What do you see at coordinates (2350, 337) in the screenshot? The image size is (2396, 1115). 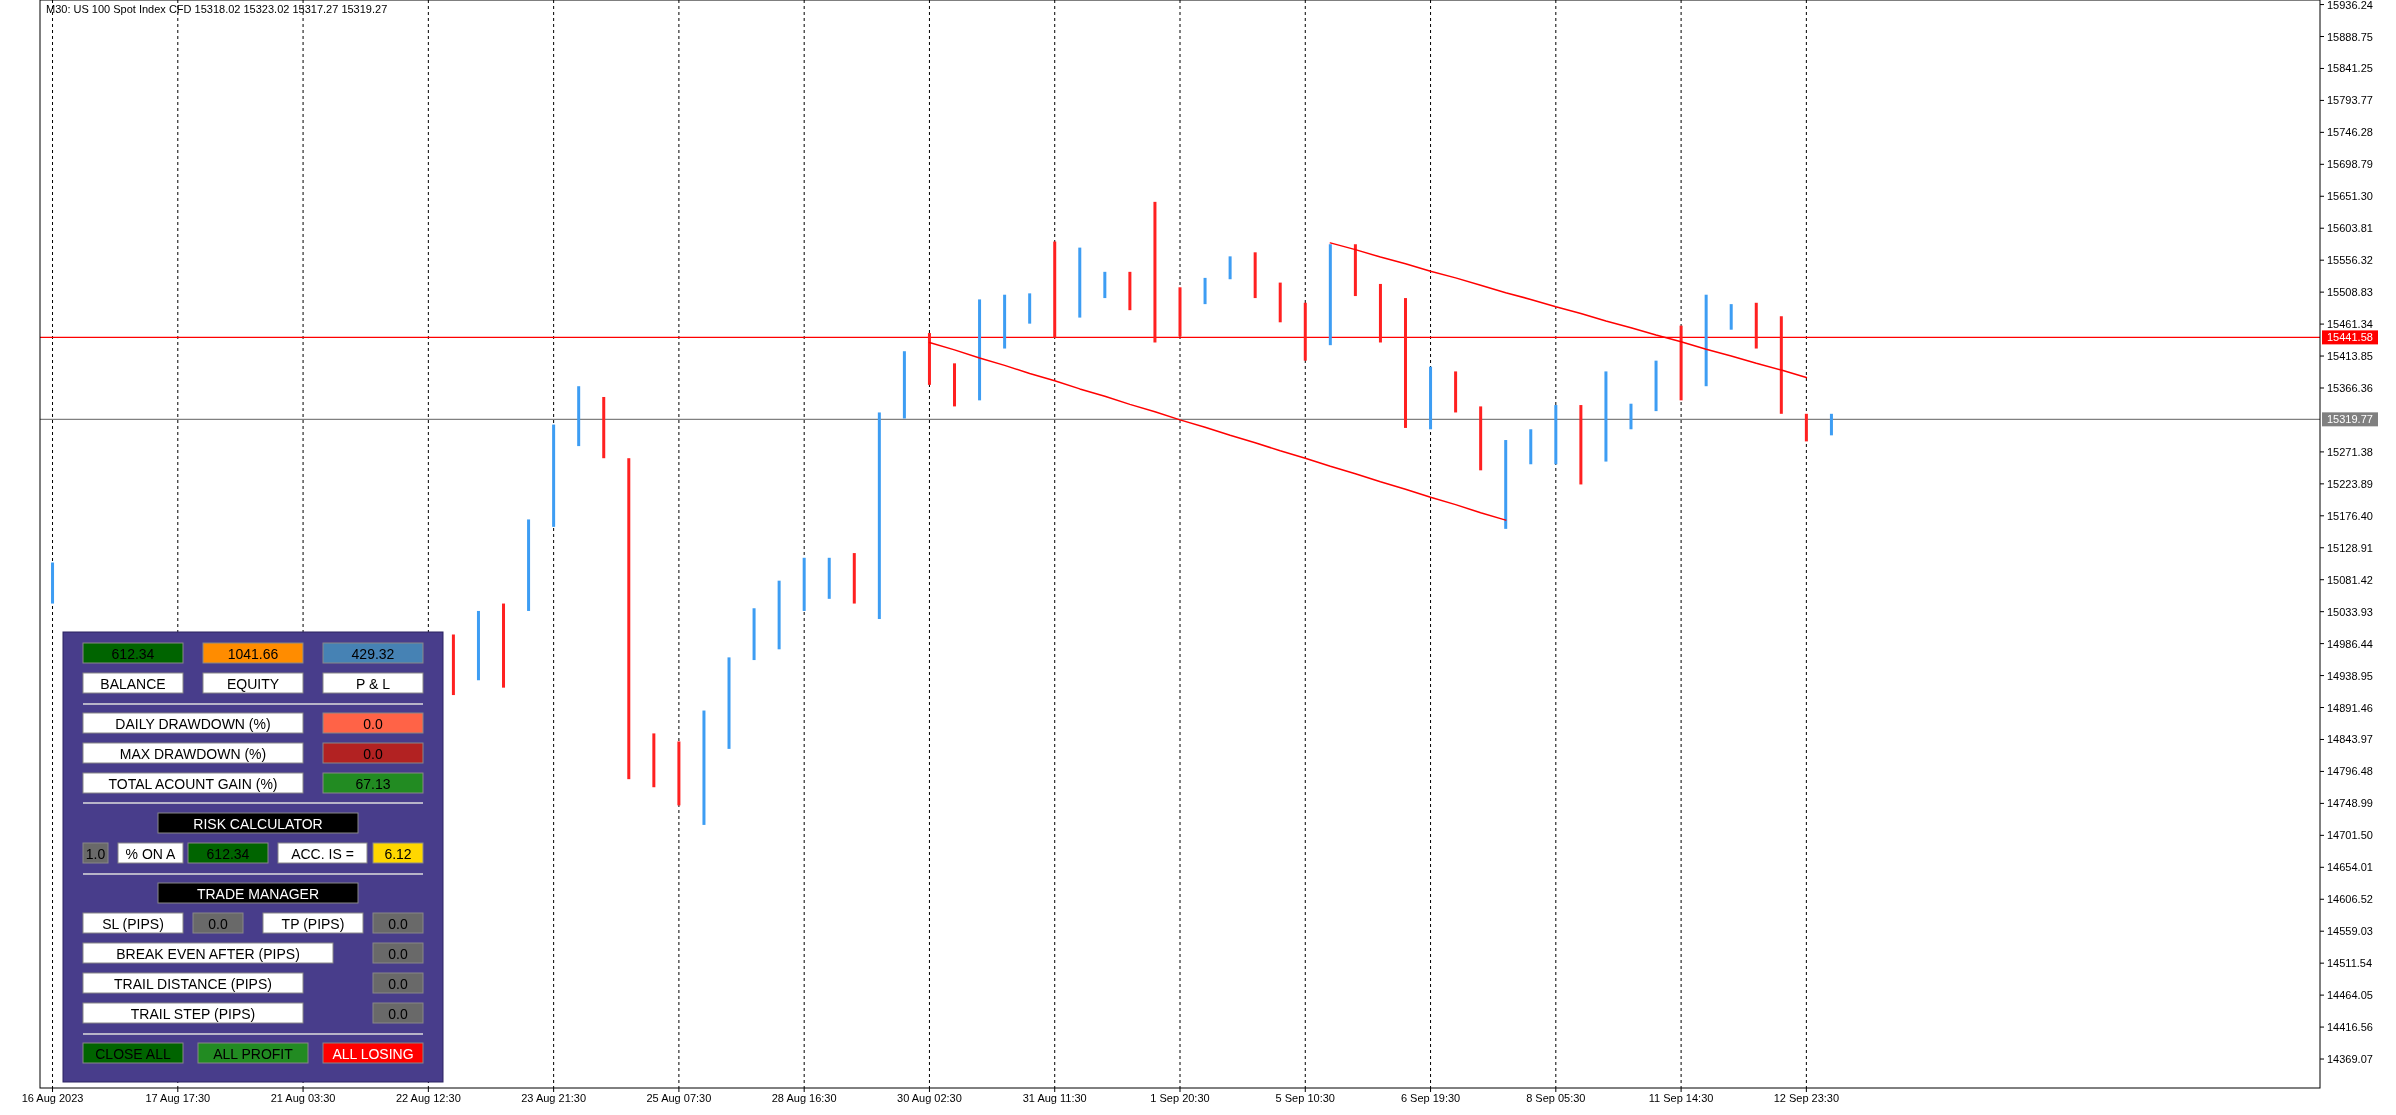 I see `ref-line-label: 15441.58` at bounding box center [2350, 337].